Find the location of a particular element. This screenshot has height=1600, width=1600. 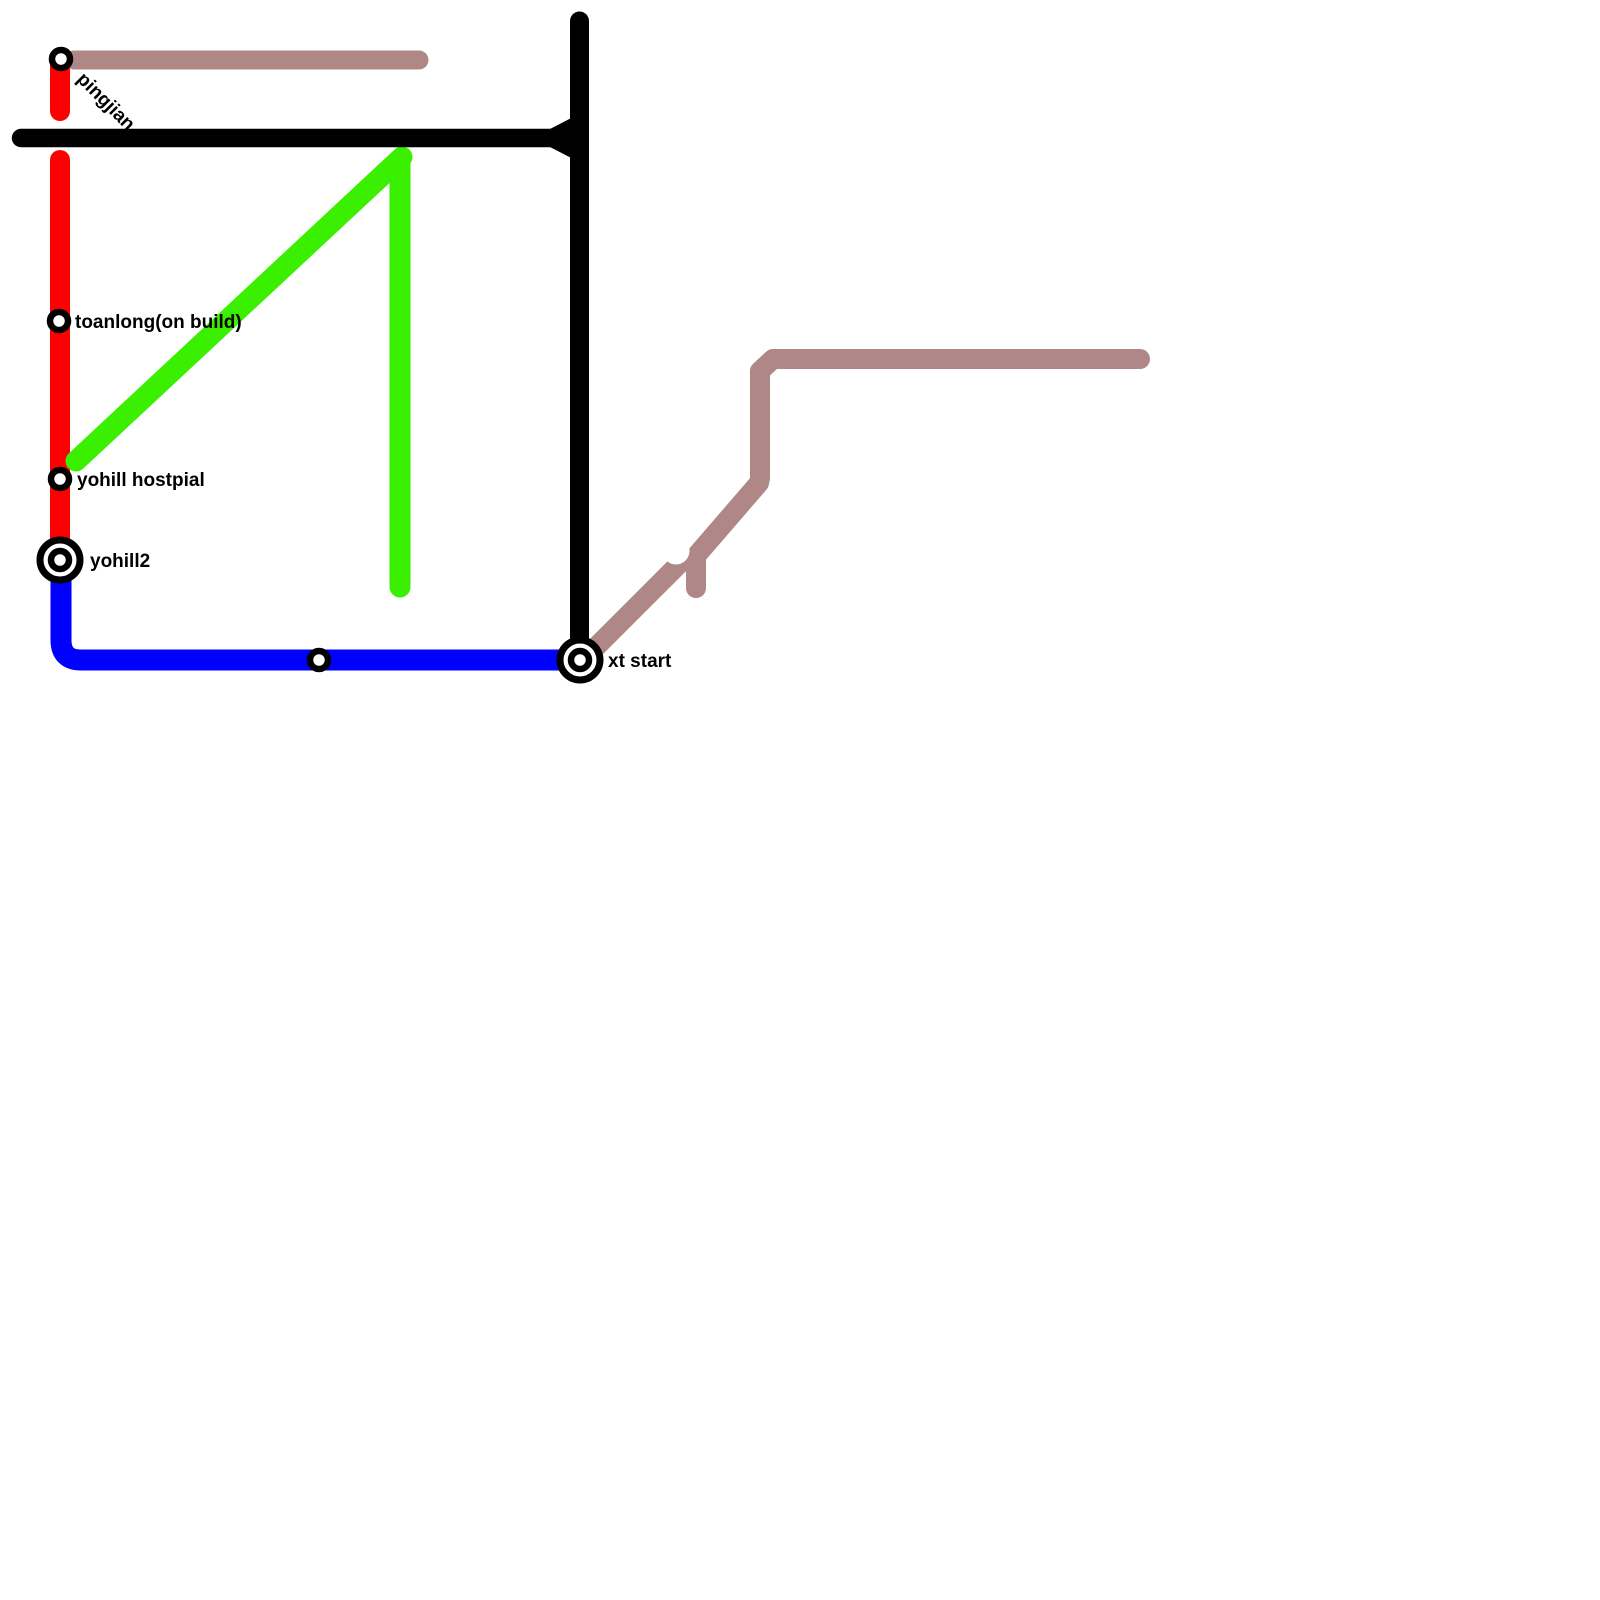

station-xt-start-inner-ring is located at coordinates (580, 660).